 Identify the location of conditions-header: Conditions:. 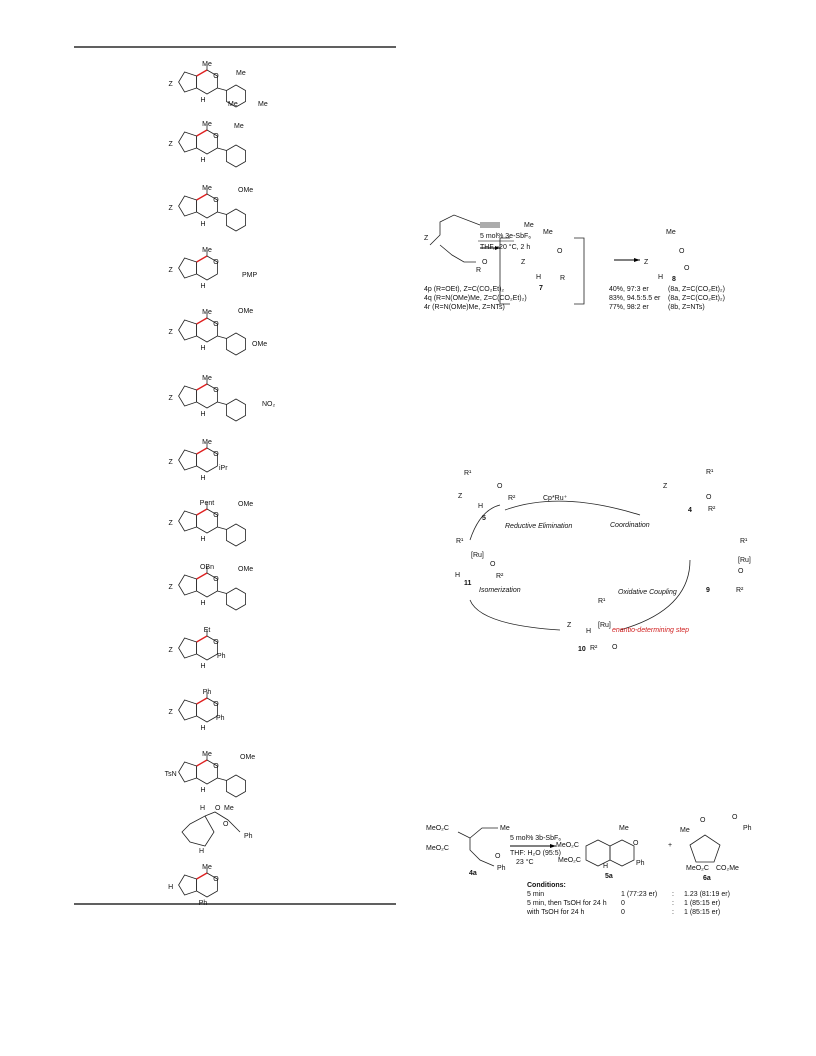
(546, 885).